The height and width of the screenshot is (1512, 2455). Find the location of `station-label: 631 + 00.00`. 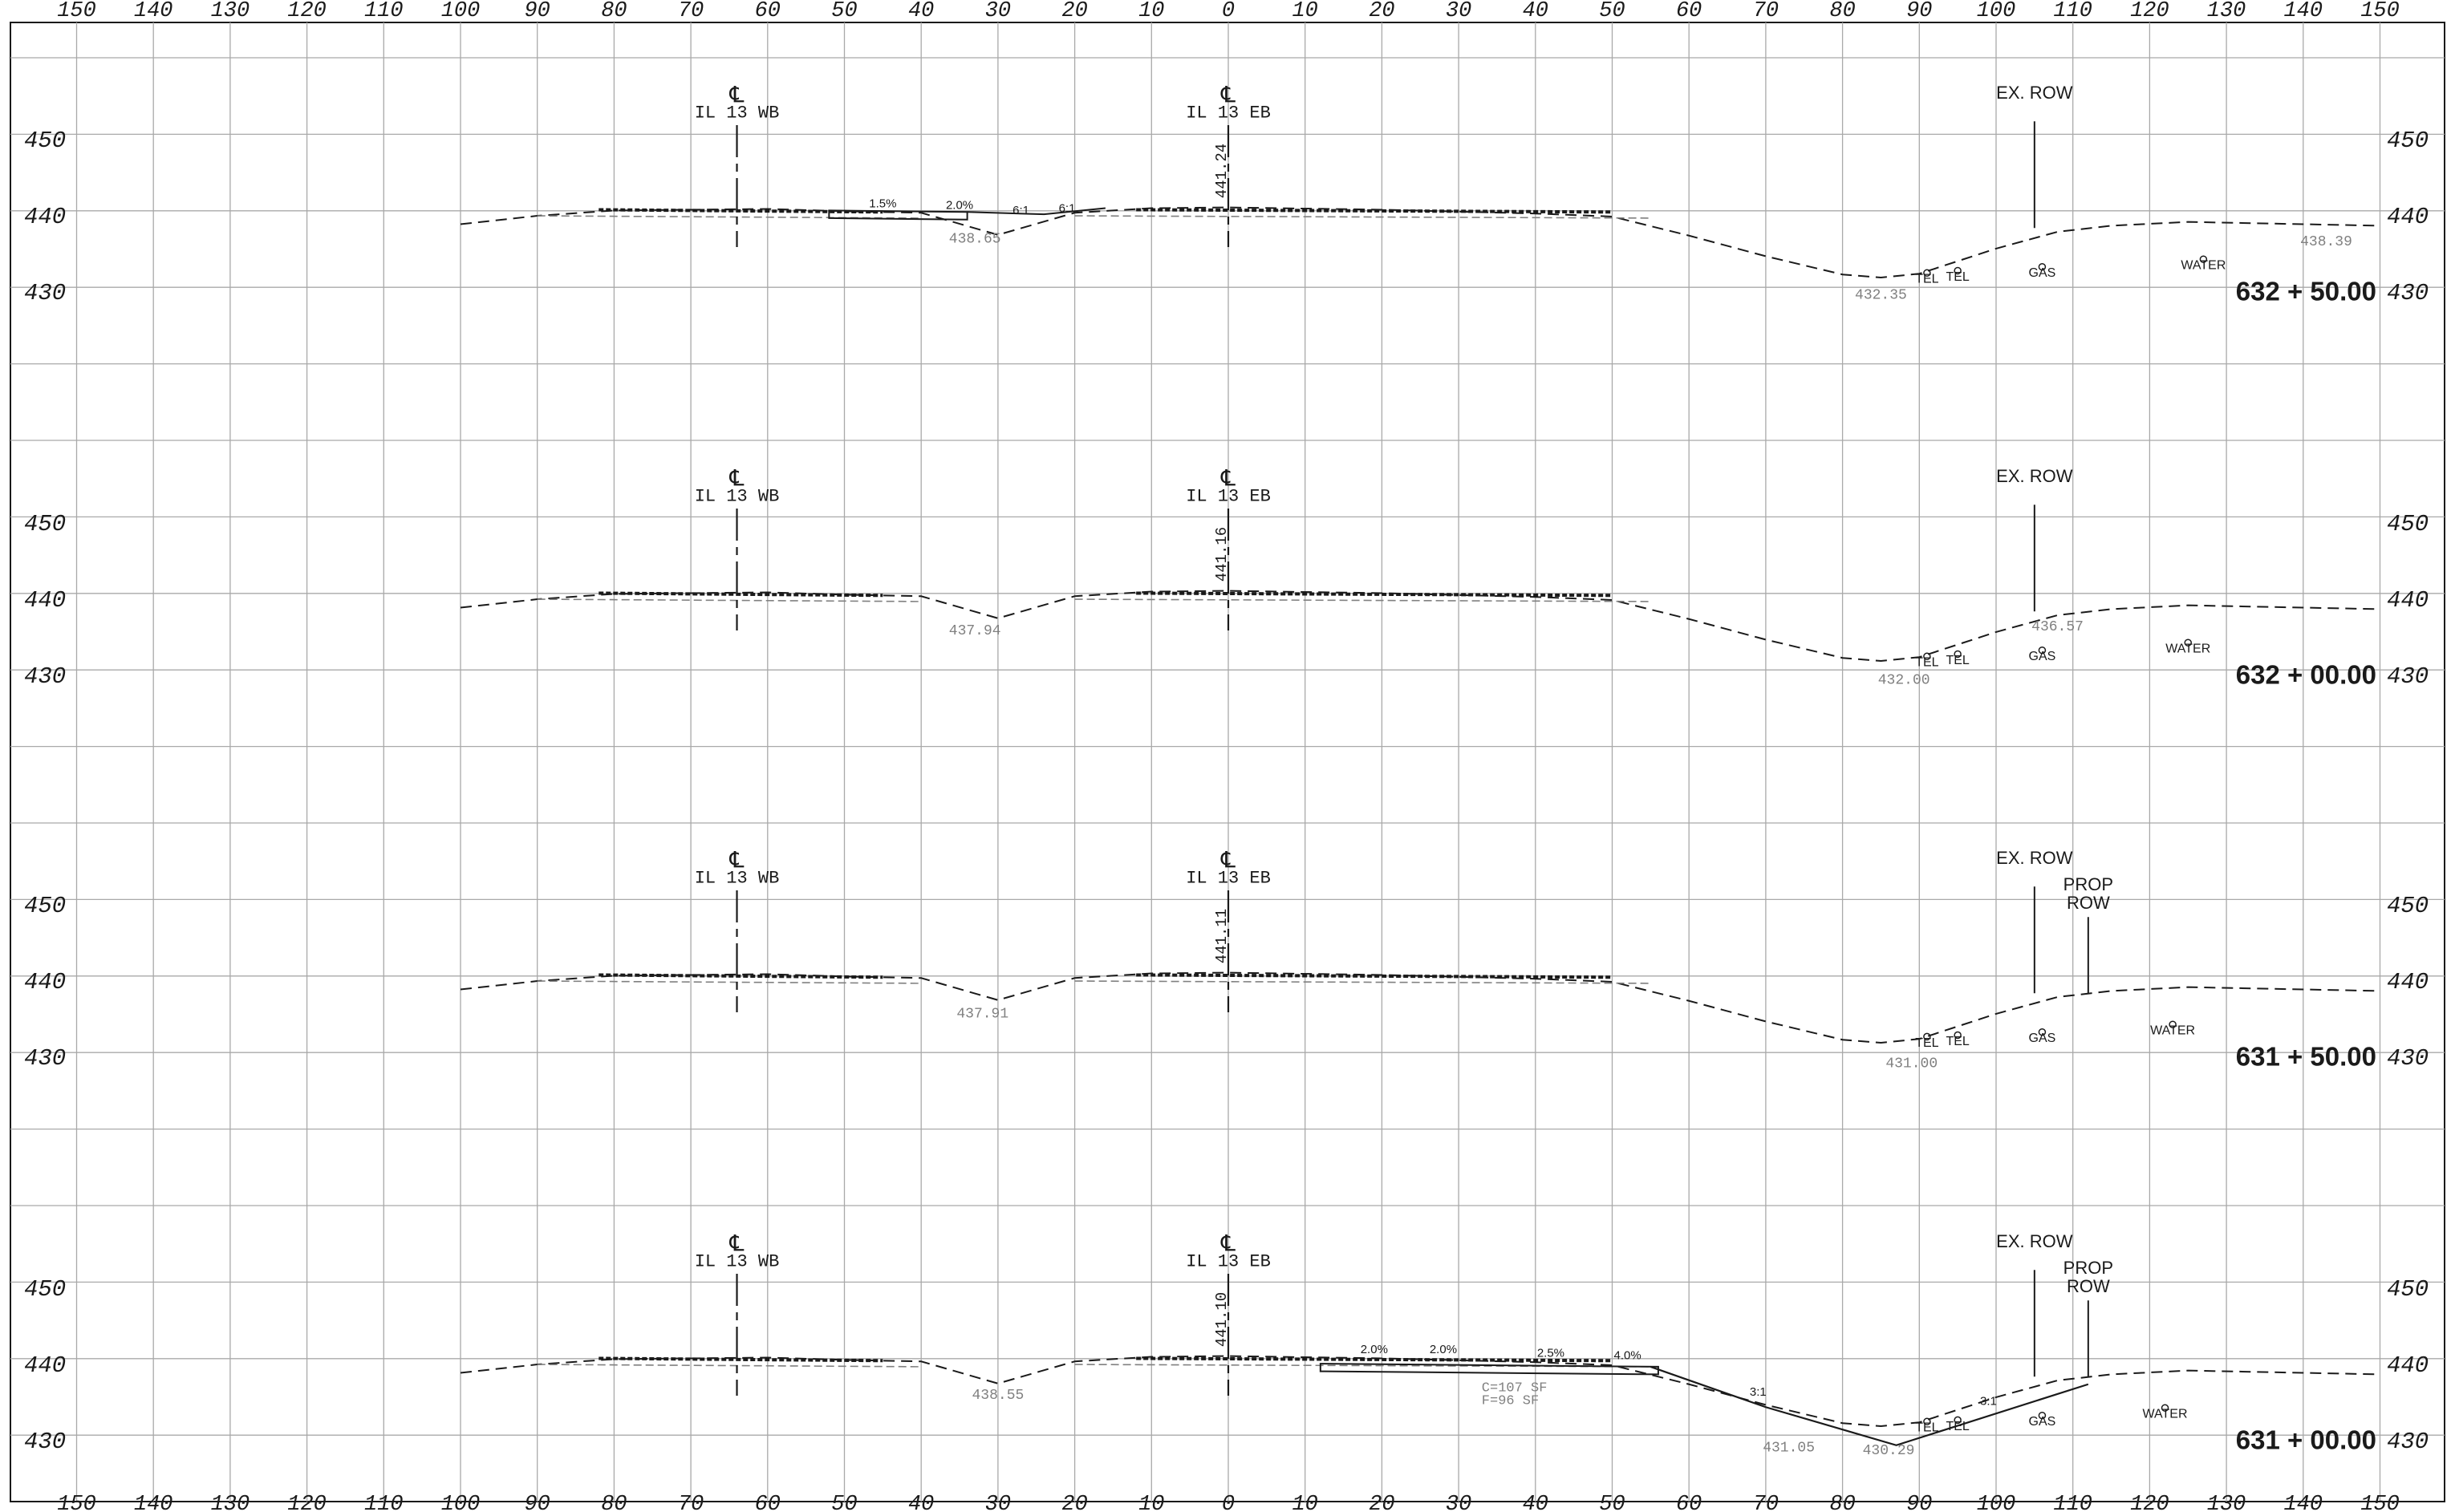

station-label: 631 + 00.00 is located at coordinates (2306, 1440).